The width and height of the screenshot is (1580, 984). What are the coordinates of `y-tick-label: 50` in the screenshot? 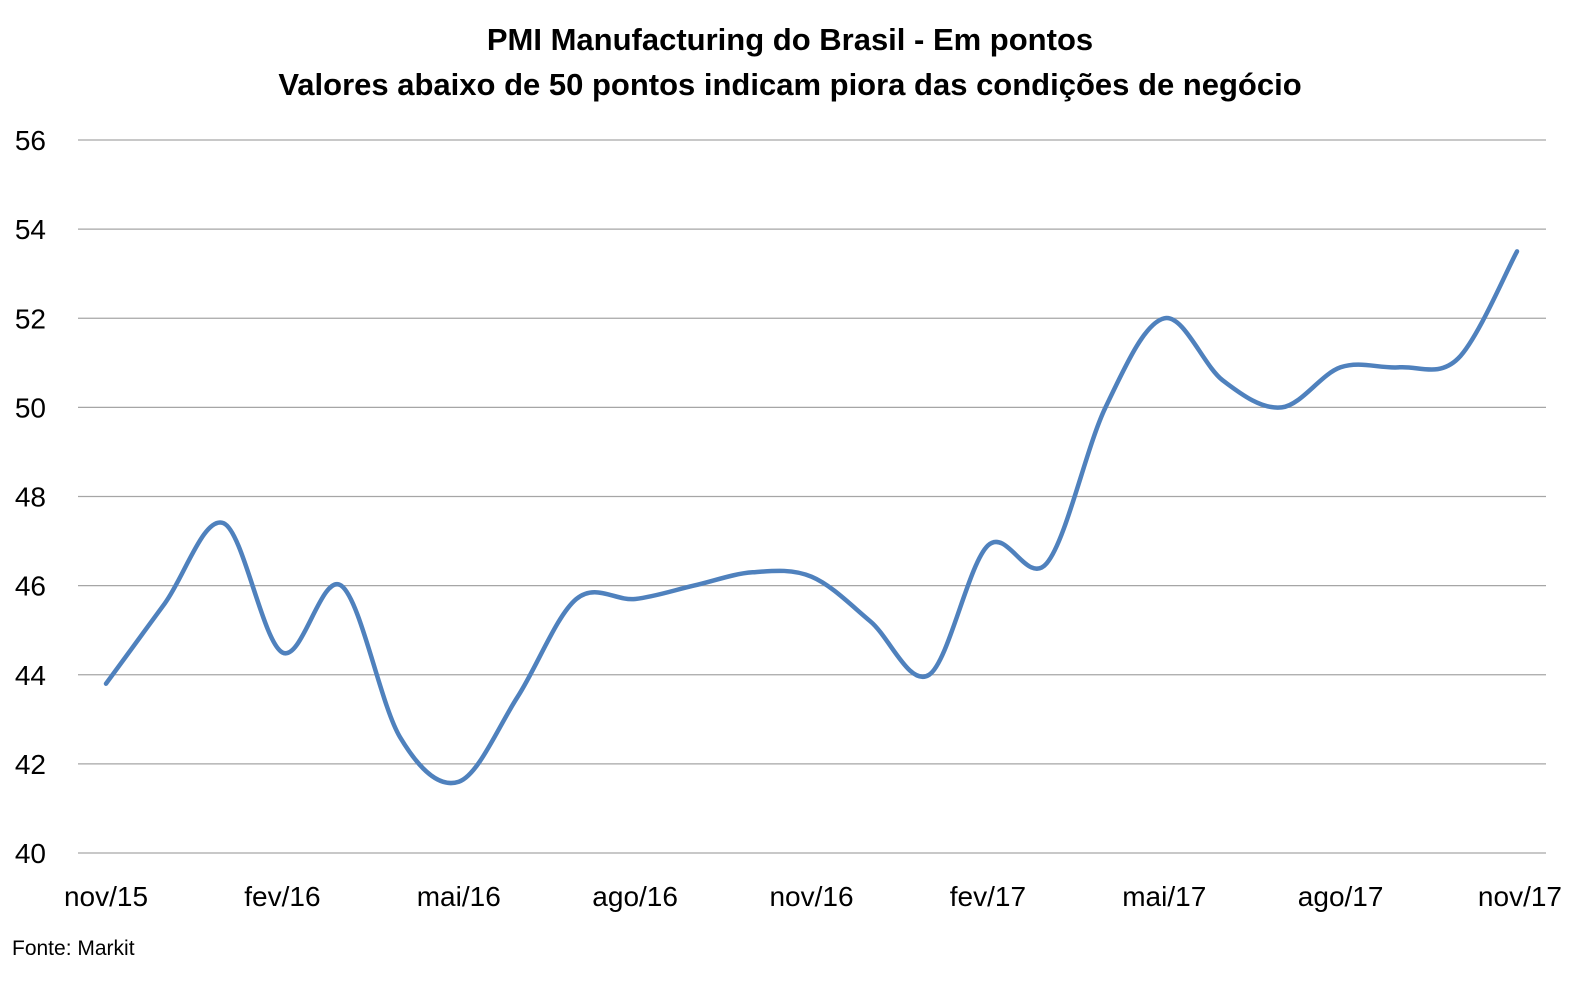 It's located at (30, 407).